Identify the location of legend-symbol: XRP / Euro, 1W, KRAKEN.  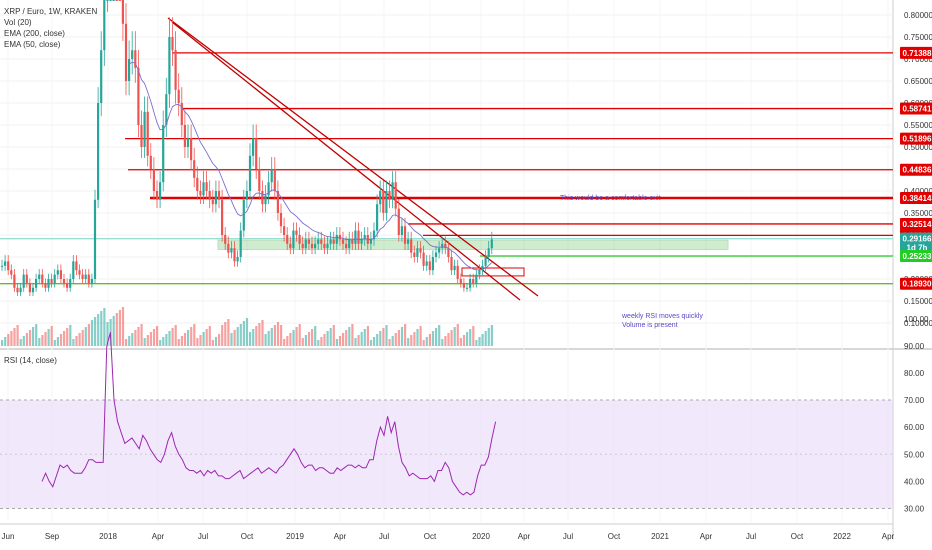
(51, 11).